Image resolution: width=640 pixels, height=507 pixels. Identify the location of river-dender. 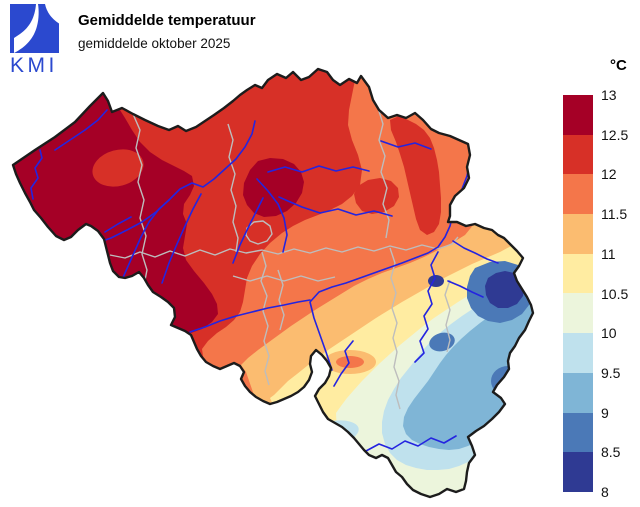
(181, 238).